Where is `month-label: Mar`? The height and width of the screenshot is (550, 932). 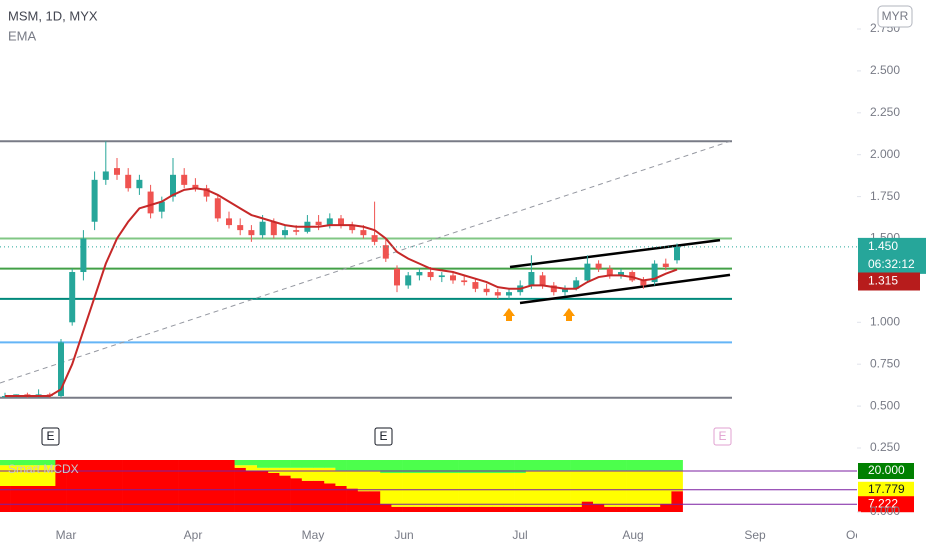
month-label: Mar is located at coordinates (66, 535).